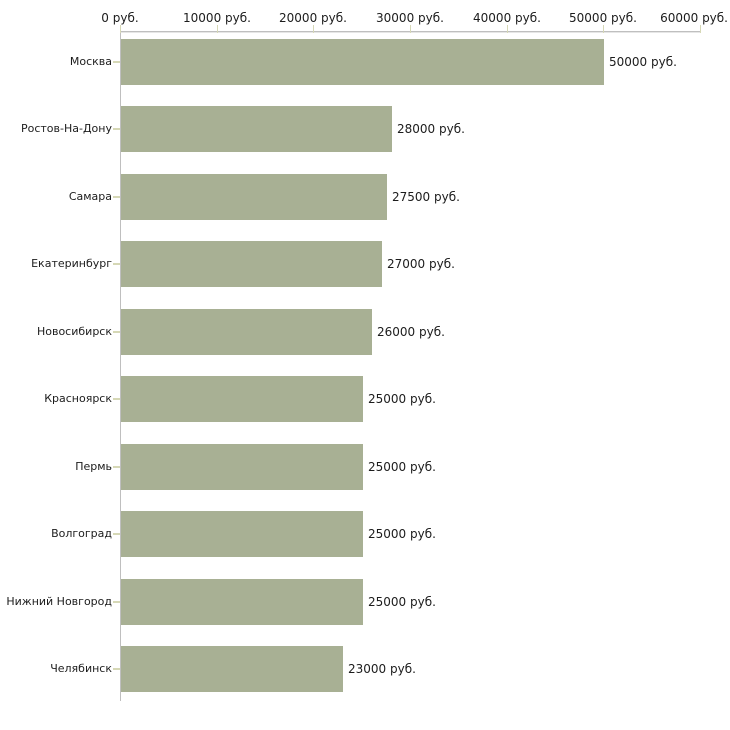 The height and width of the screenshot is (730, 730). Describe the element at coordinates (81, 668) in the screenshot. I see `category-label: Челябинск` at that location.